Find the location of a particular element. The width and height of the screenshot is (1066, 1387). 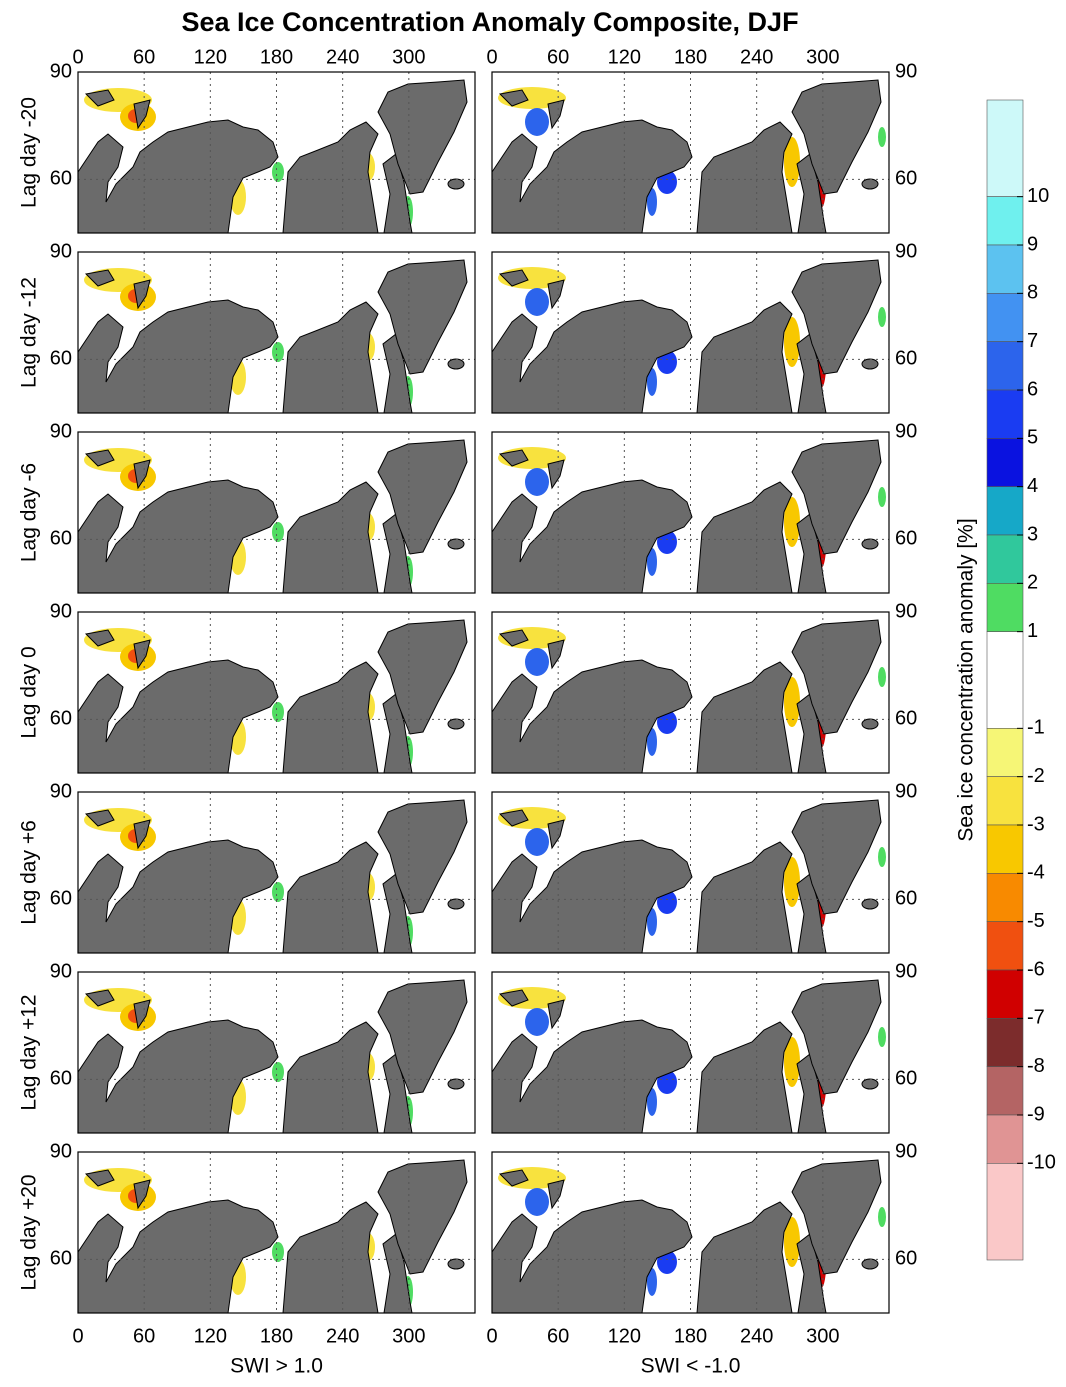

colorbar-tick-label: -1 is located at coordinates (1036, 728).